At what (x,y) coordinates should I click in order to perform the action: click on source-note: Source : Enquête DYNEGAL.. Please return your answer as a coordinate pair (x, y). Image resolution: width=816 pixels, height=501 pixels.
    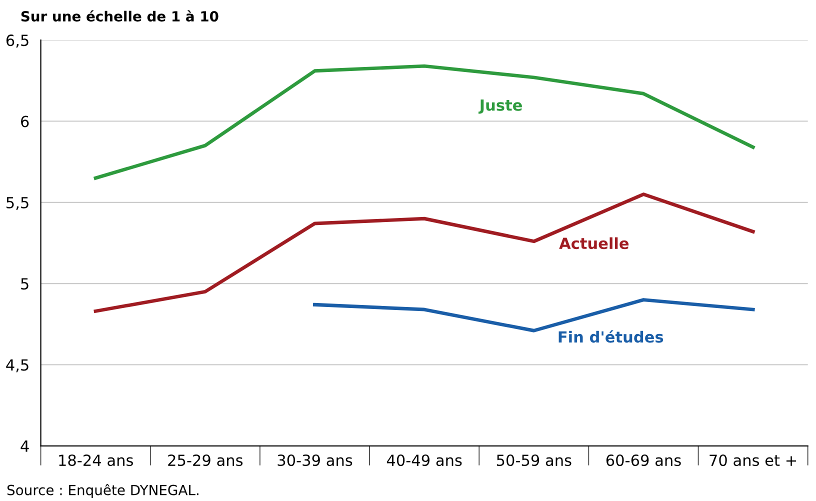
    Looking at the image, I should click on (102, 491).